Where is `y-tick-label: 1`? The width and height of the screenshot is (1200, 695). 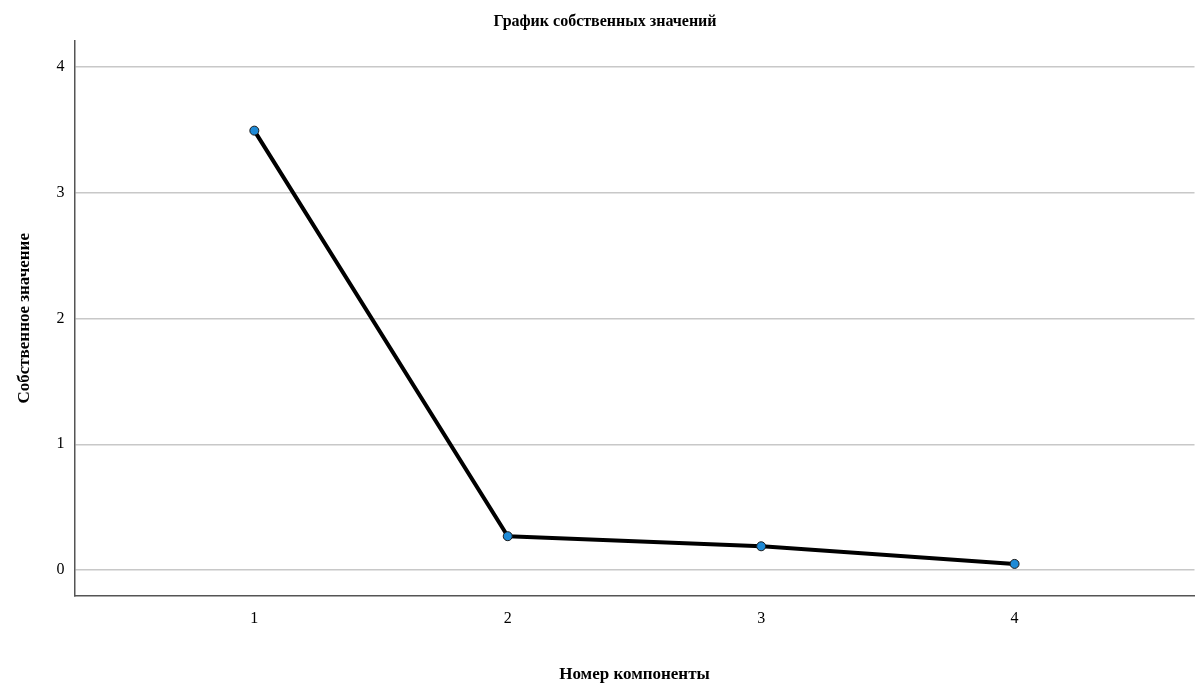
y-tick-label: 1 is located at coordinates (60, 443).